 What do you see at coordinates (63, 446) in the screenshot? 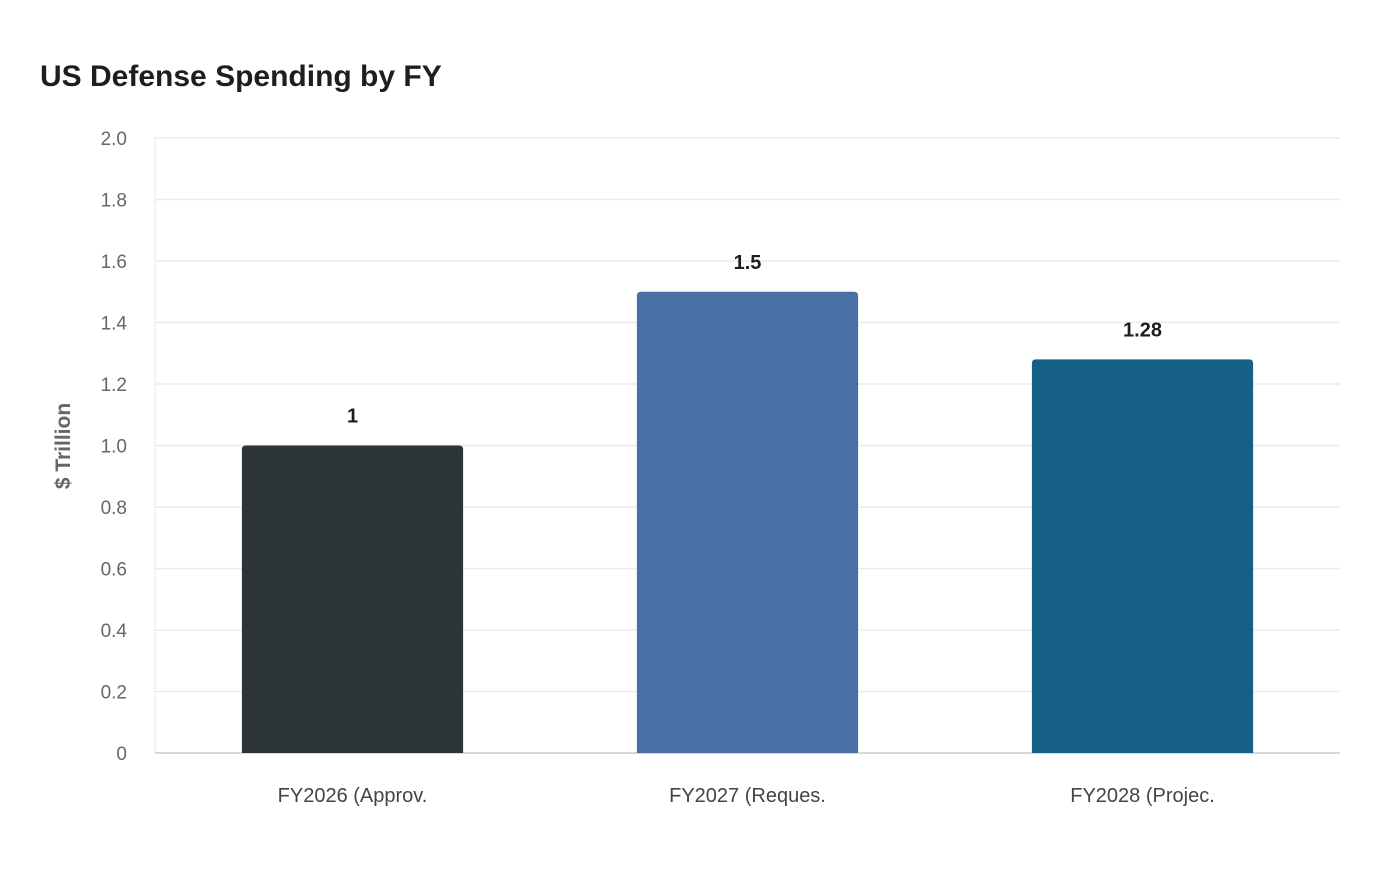
I see `y-axis-label: $ Trillion` at bounding box center [63, 446].